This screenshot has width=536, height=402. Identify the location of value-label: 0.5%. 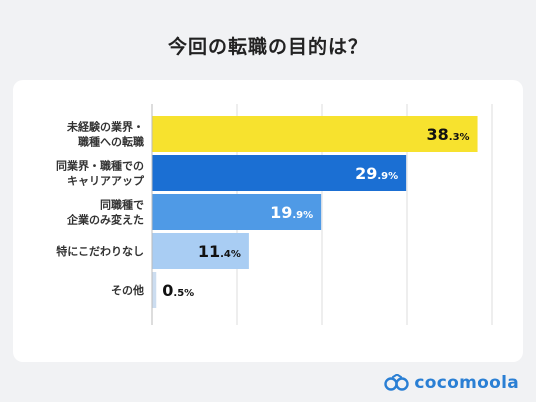
(178, 290).